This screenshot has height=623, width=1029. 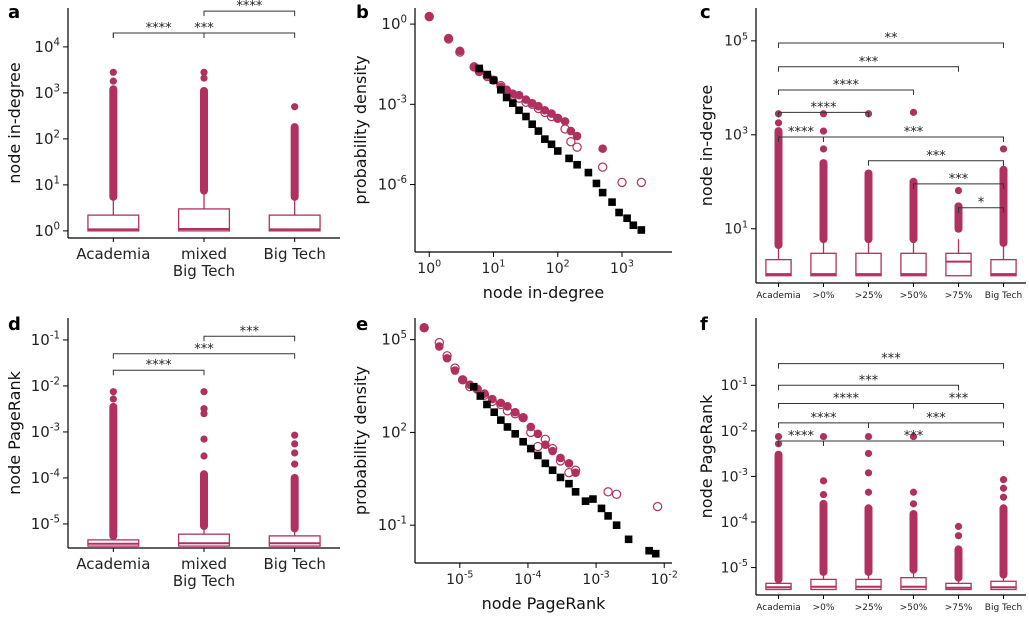 What do you see at coordinates (45, 477) in the screenshot?
I see `y-tick-label: 10⁻⁴` at bounding box center [45, 477].